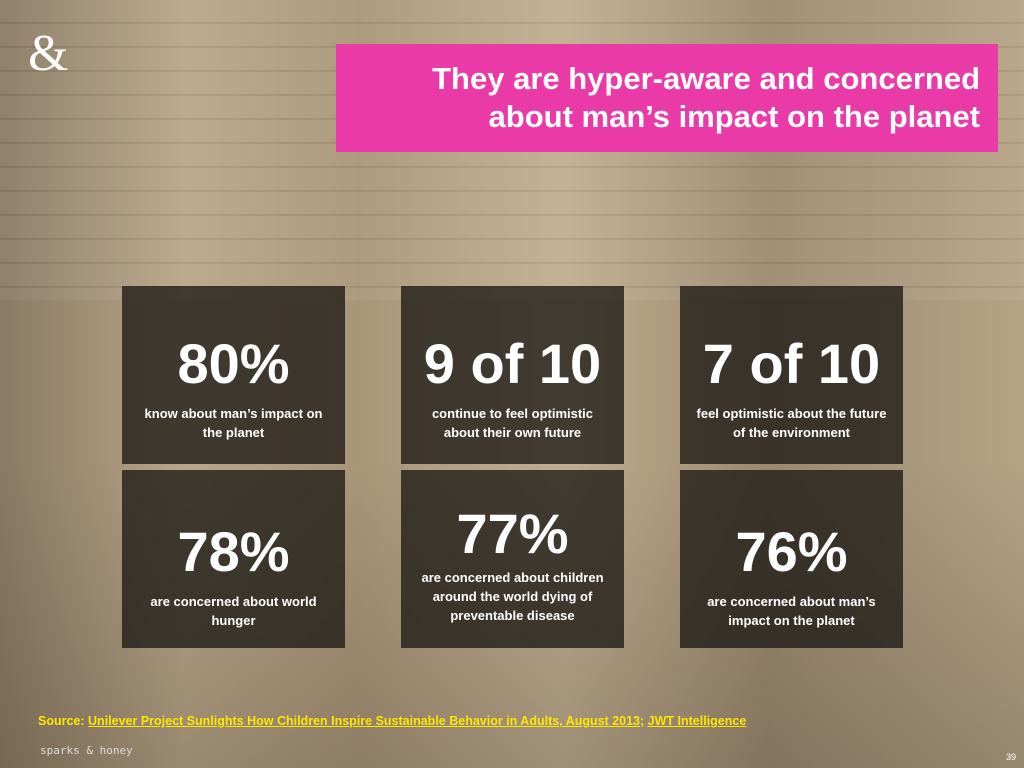 The image size is (1024, 768). Describe the element at coordinates (791, 551) in the screenshot. I see `stat-value: 76%` at that location.